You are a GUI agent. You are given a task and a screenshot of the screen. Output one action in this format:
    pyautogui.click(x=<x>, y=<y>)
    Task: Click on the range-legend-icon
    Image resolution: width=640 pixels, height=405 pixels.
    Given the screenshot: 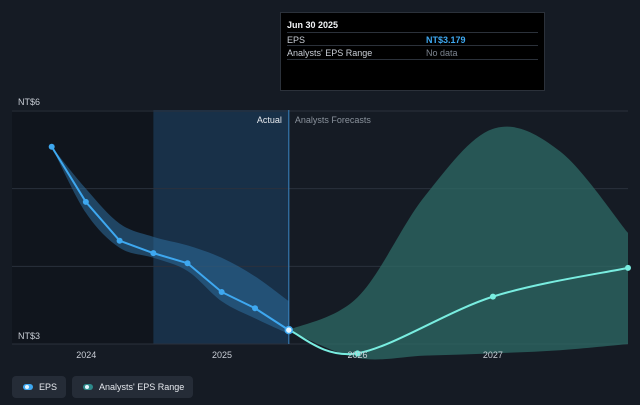 What is the action you would take?
    pyautogui.click(x=88, y=387)
    